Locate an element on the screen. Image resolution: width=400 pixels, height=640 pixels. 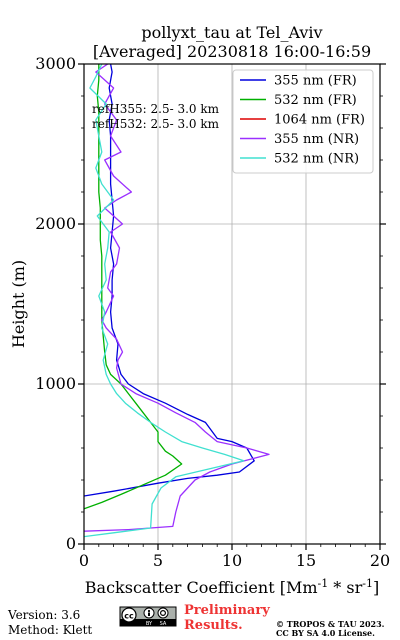
x-tick-label: 15 is located at coordinates (306, 560).